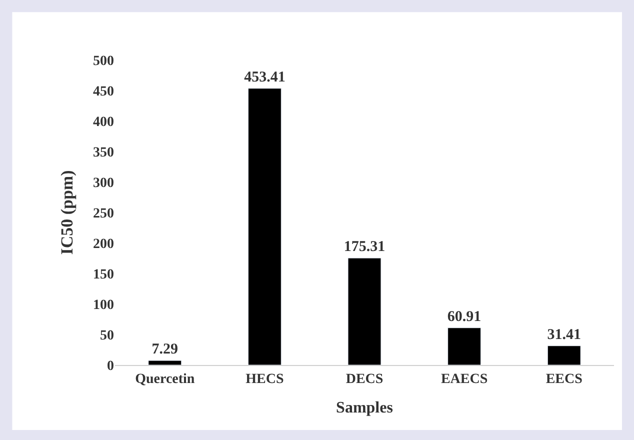 The height and width of the screenshot is (440, 634). Describe the element at coordinates (364, 408) in the screenshot. I see `x-axis-title: Samples` at that location.